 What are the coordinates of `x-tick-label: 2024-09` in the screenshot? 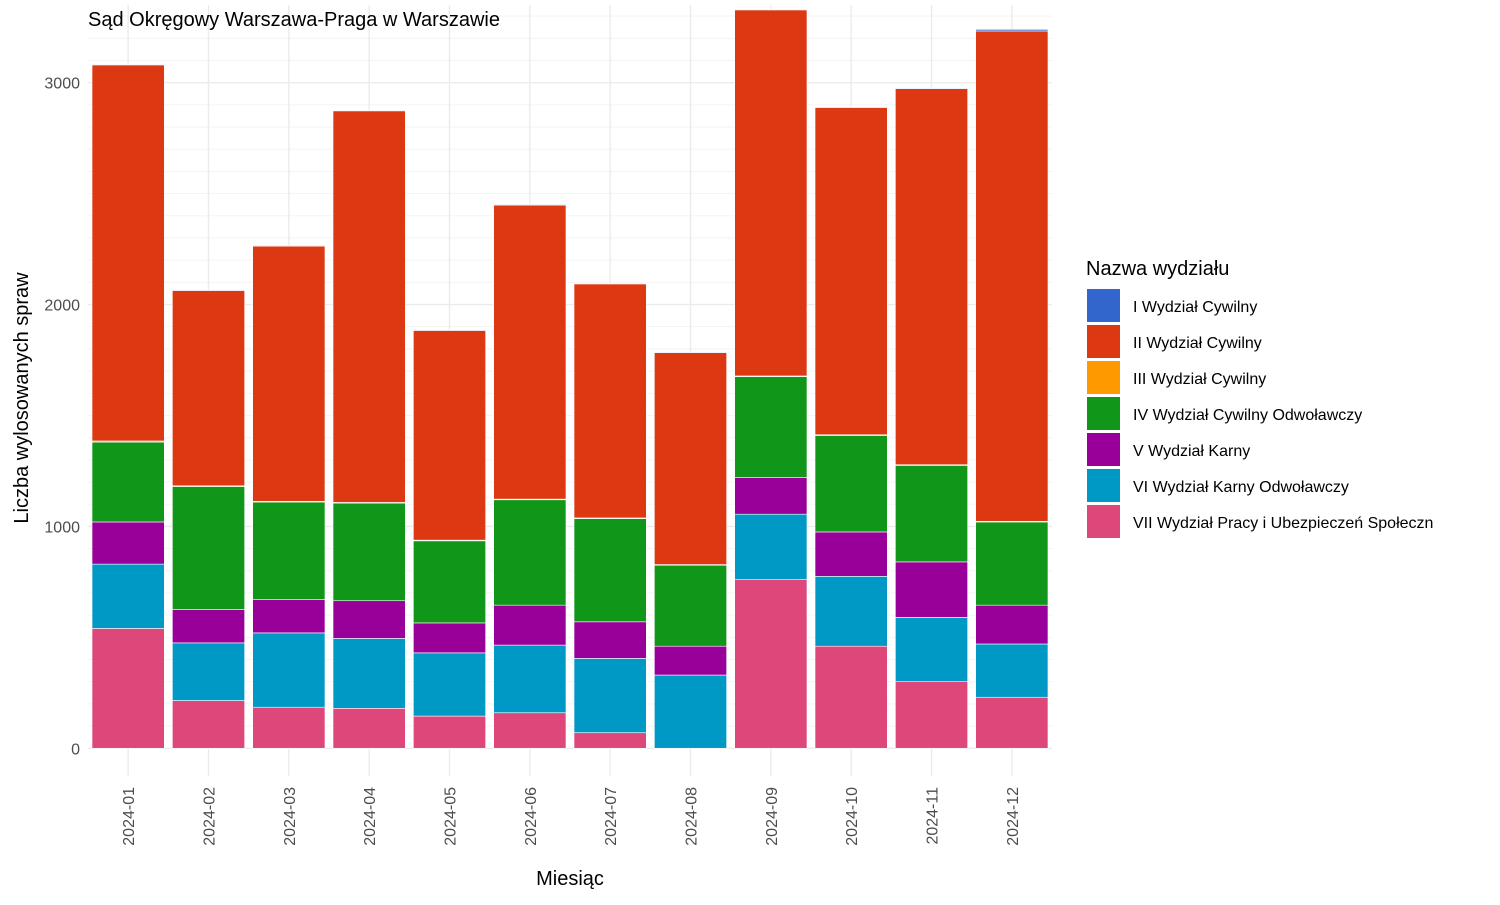 It's located at (772, 816).